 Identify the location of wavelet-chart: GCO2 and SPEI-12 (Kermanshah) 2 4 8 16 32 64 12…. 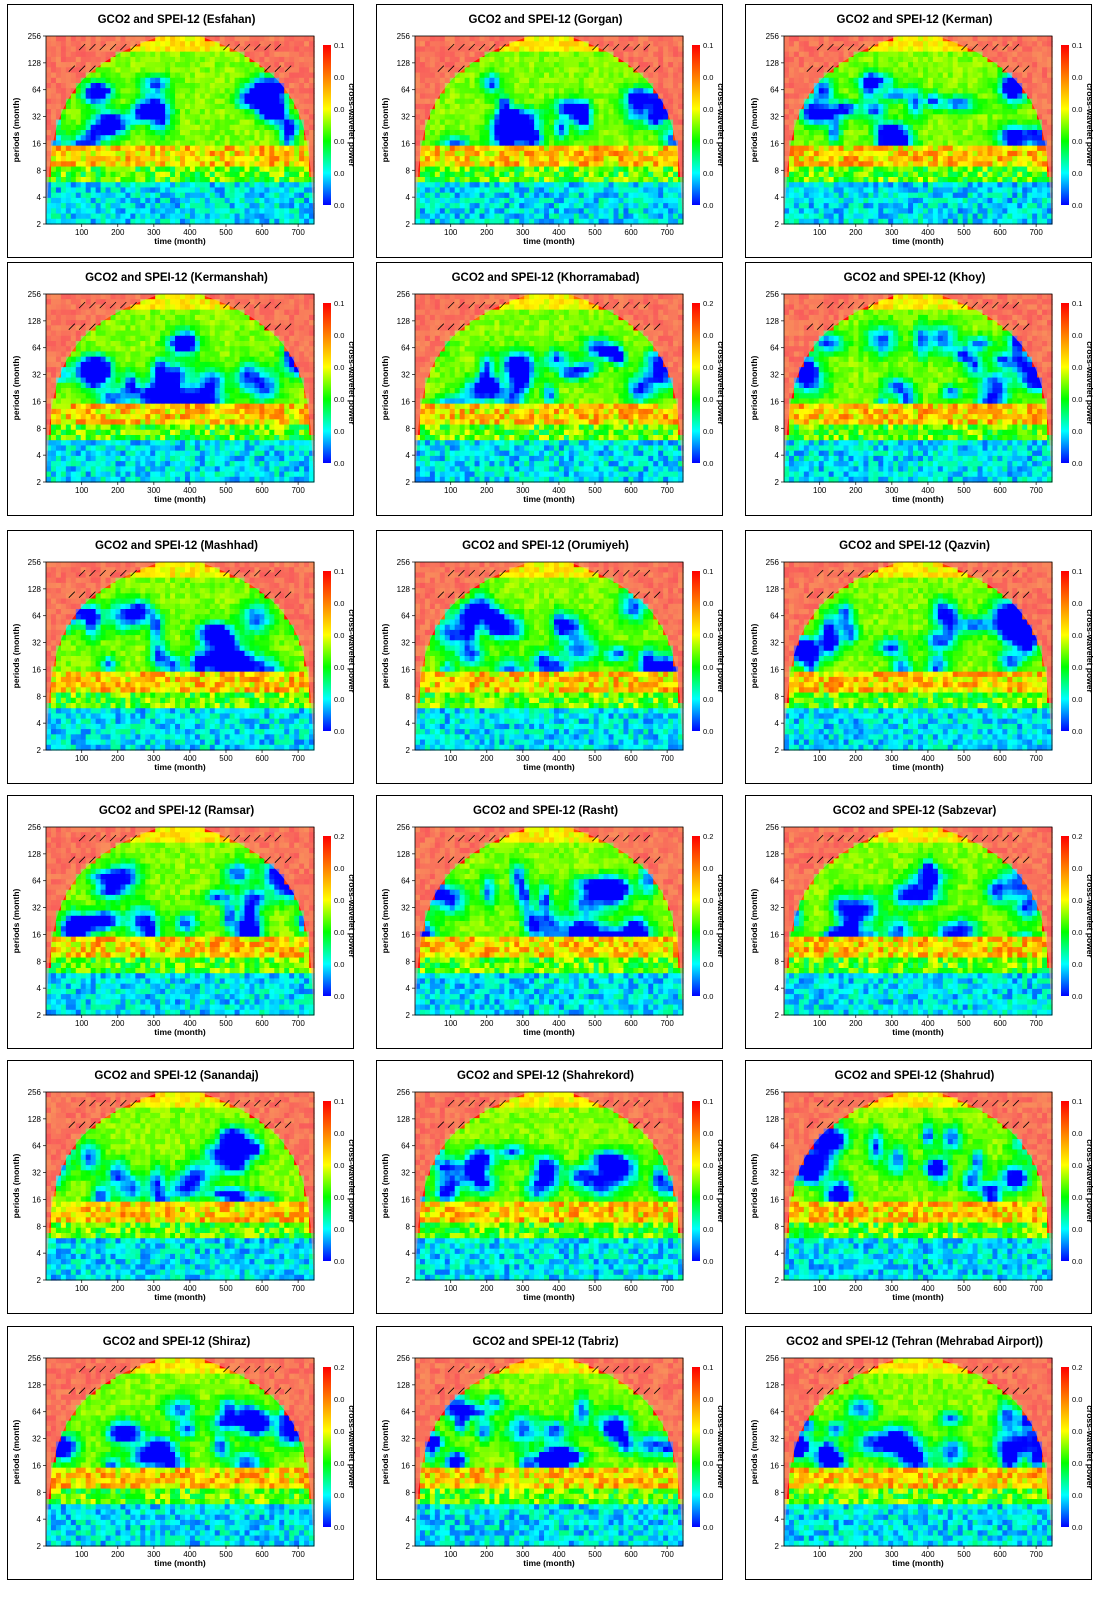
(184, 388).